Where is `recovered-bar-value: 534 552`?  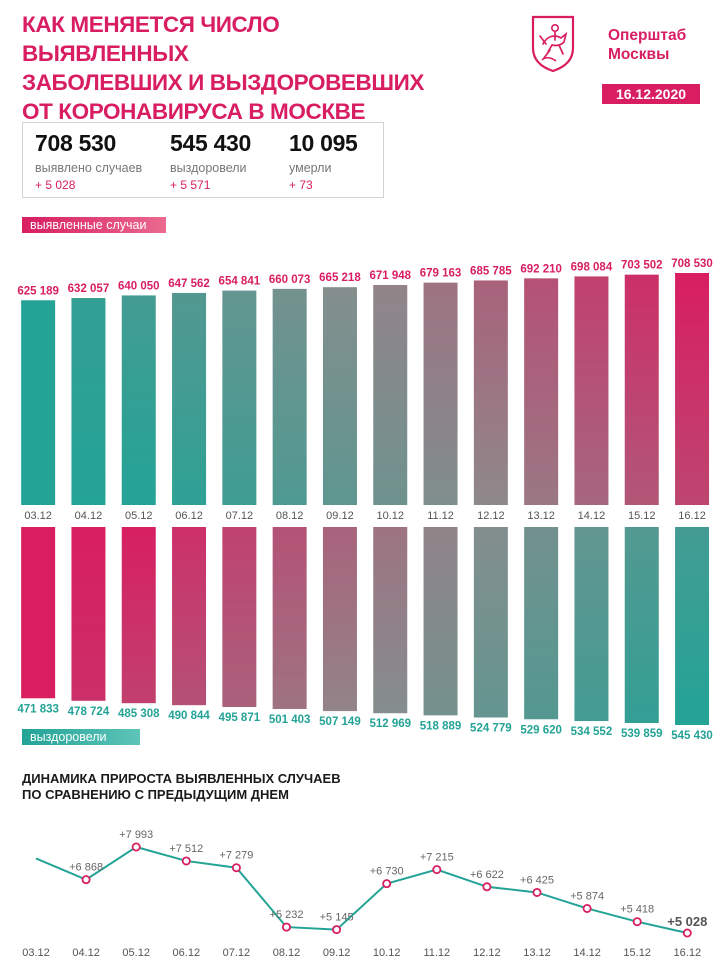
recovered-bar-value: 534 552 is located at coordinates (592, 732).